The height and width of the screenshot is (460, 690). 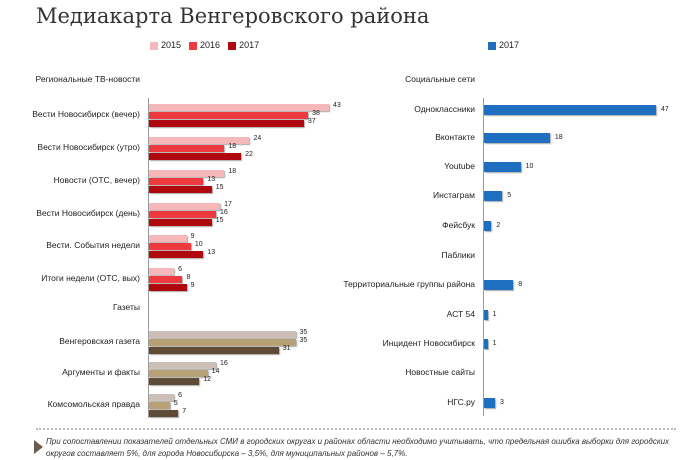 What do you see at coordinates (126, 307) in the screenshot?
I see `category-label: Газеты` at bounding box center [126, 307].